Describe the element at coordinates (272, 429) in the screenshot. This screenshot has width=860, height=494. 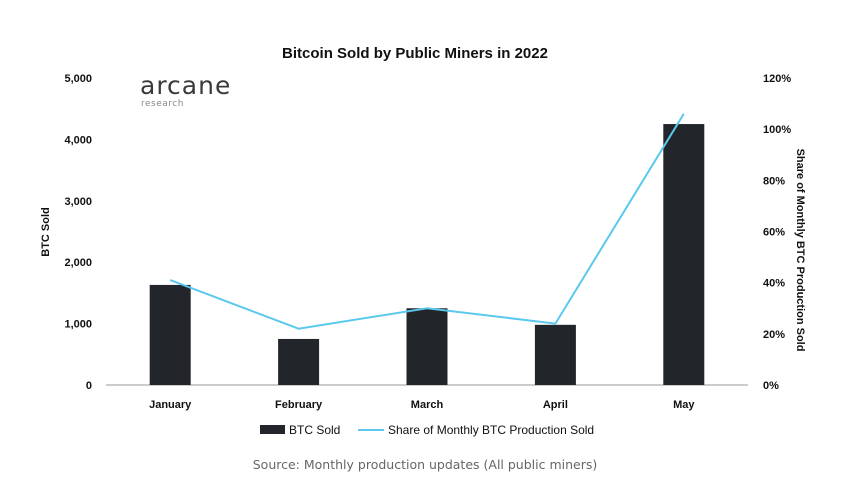
I see `legend-swatch-bars` at that location.